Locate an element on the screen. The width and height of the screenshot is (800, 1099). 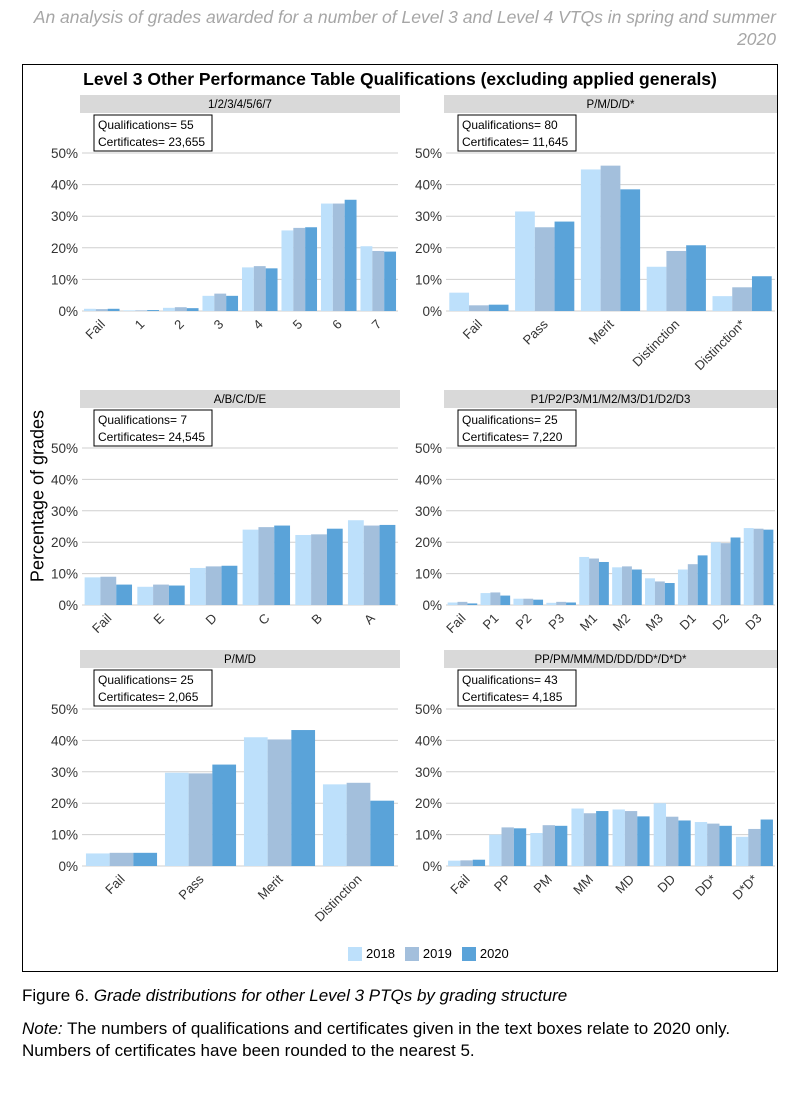
legend-swatch is located at coordinates (411, 953).